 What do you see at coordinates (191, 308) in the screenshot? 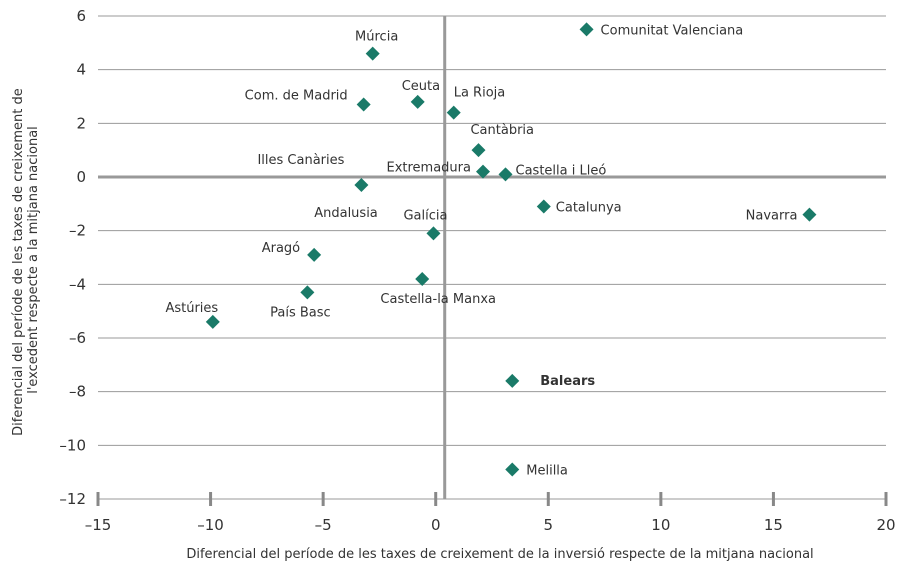
I see `point-label: Astúries` at bounding box center [191, 308].